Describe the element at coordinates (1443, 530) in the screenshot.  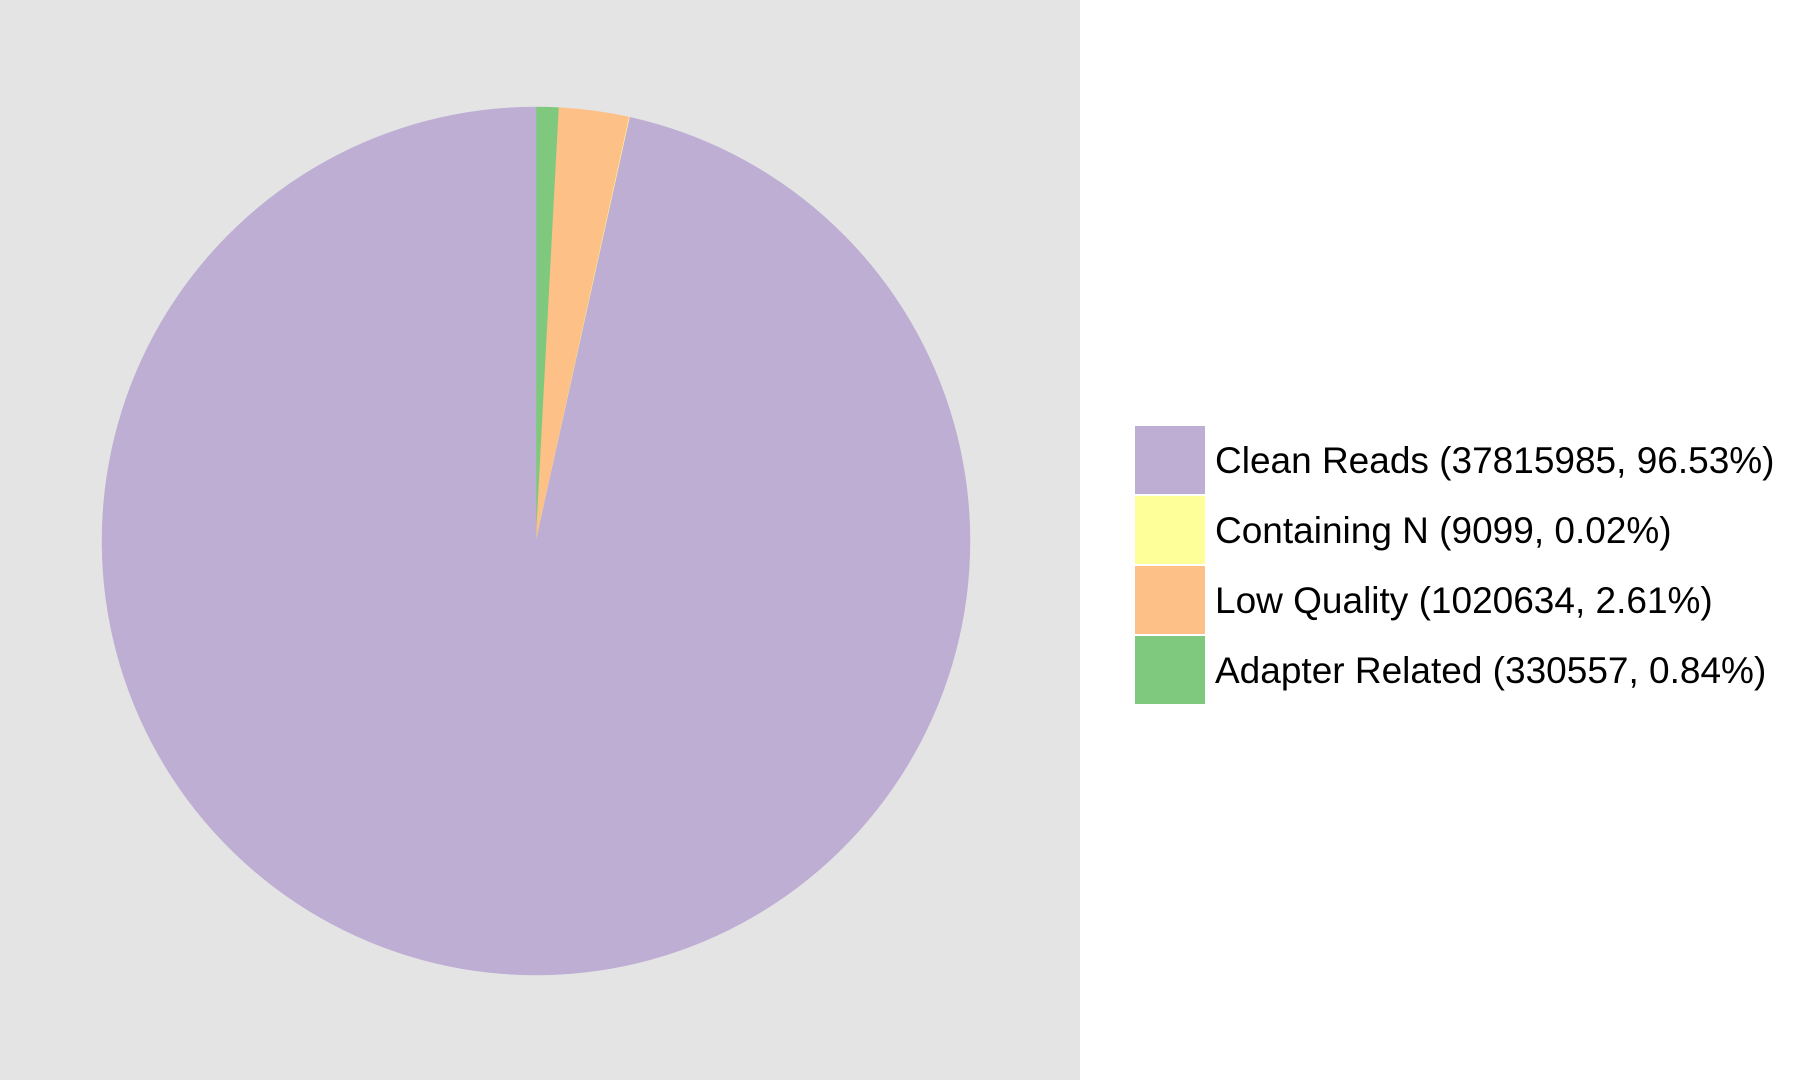
I see `legend-label: Containing N (9099, 0.02%)` at that location.